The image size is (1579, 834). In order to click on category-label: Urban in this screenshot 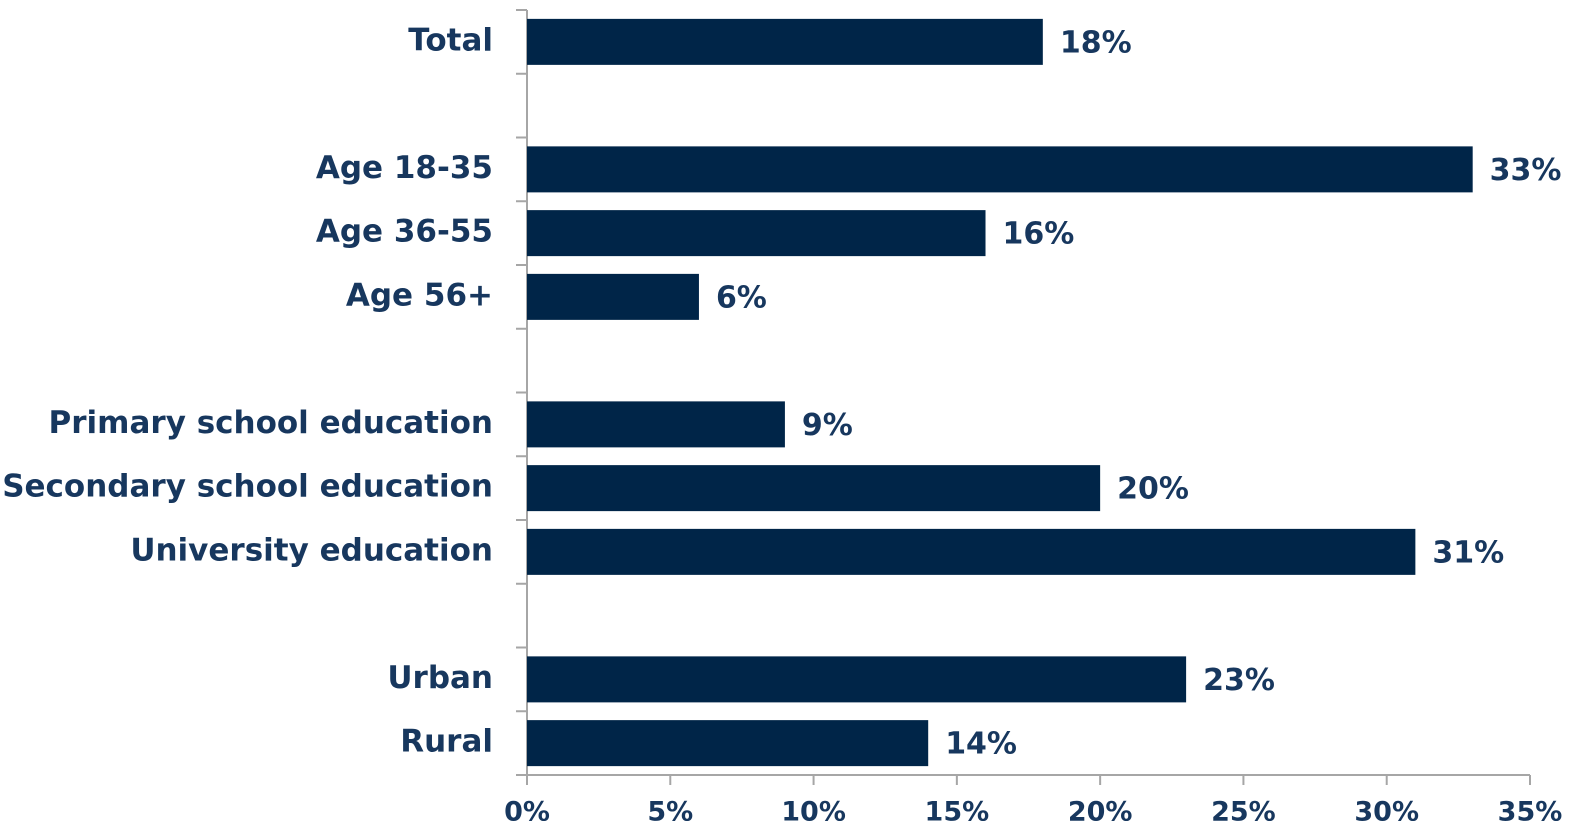, I will do `click(440, 678)`.